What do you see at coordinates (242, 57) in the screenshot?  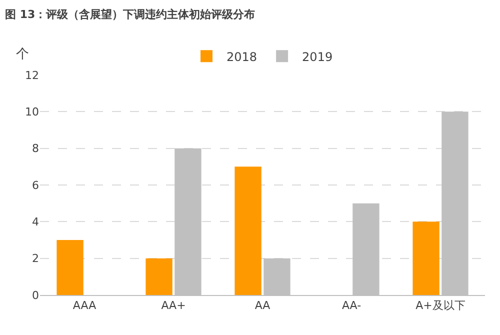 I see `legend-label: 2018` at bounding box center [242, 57].